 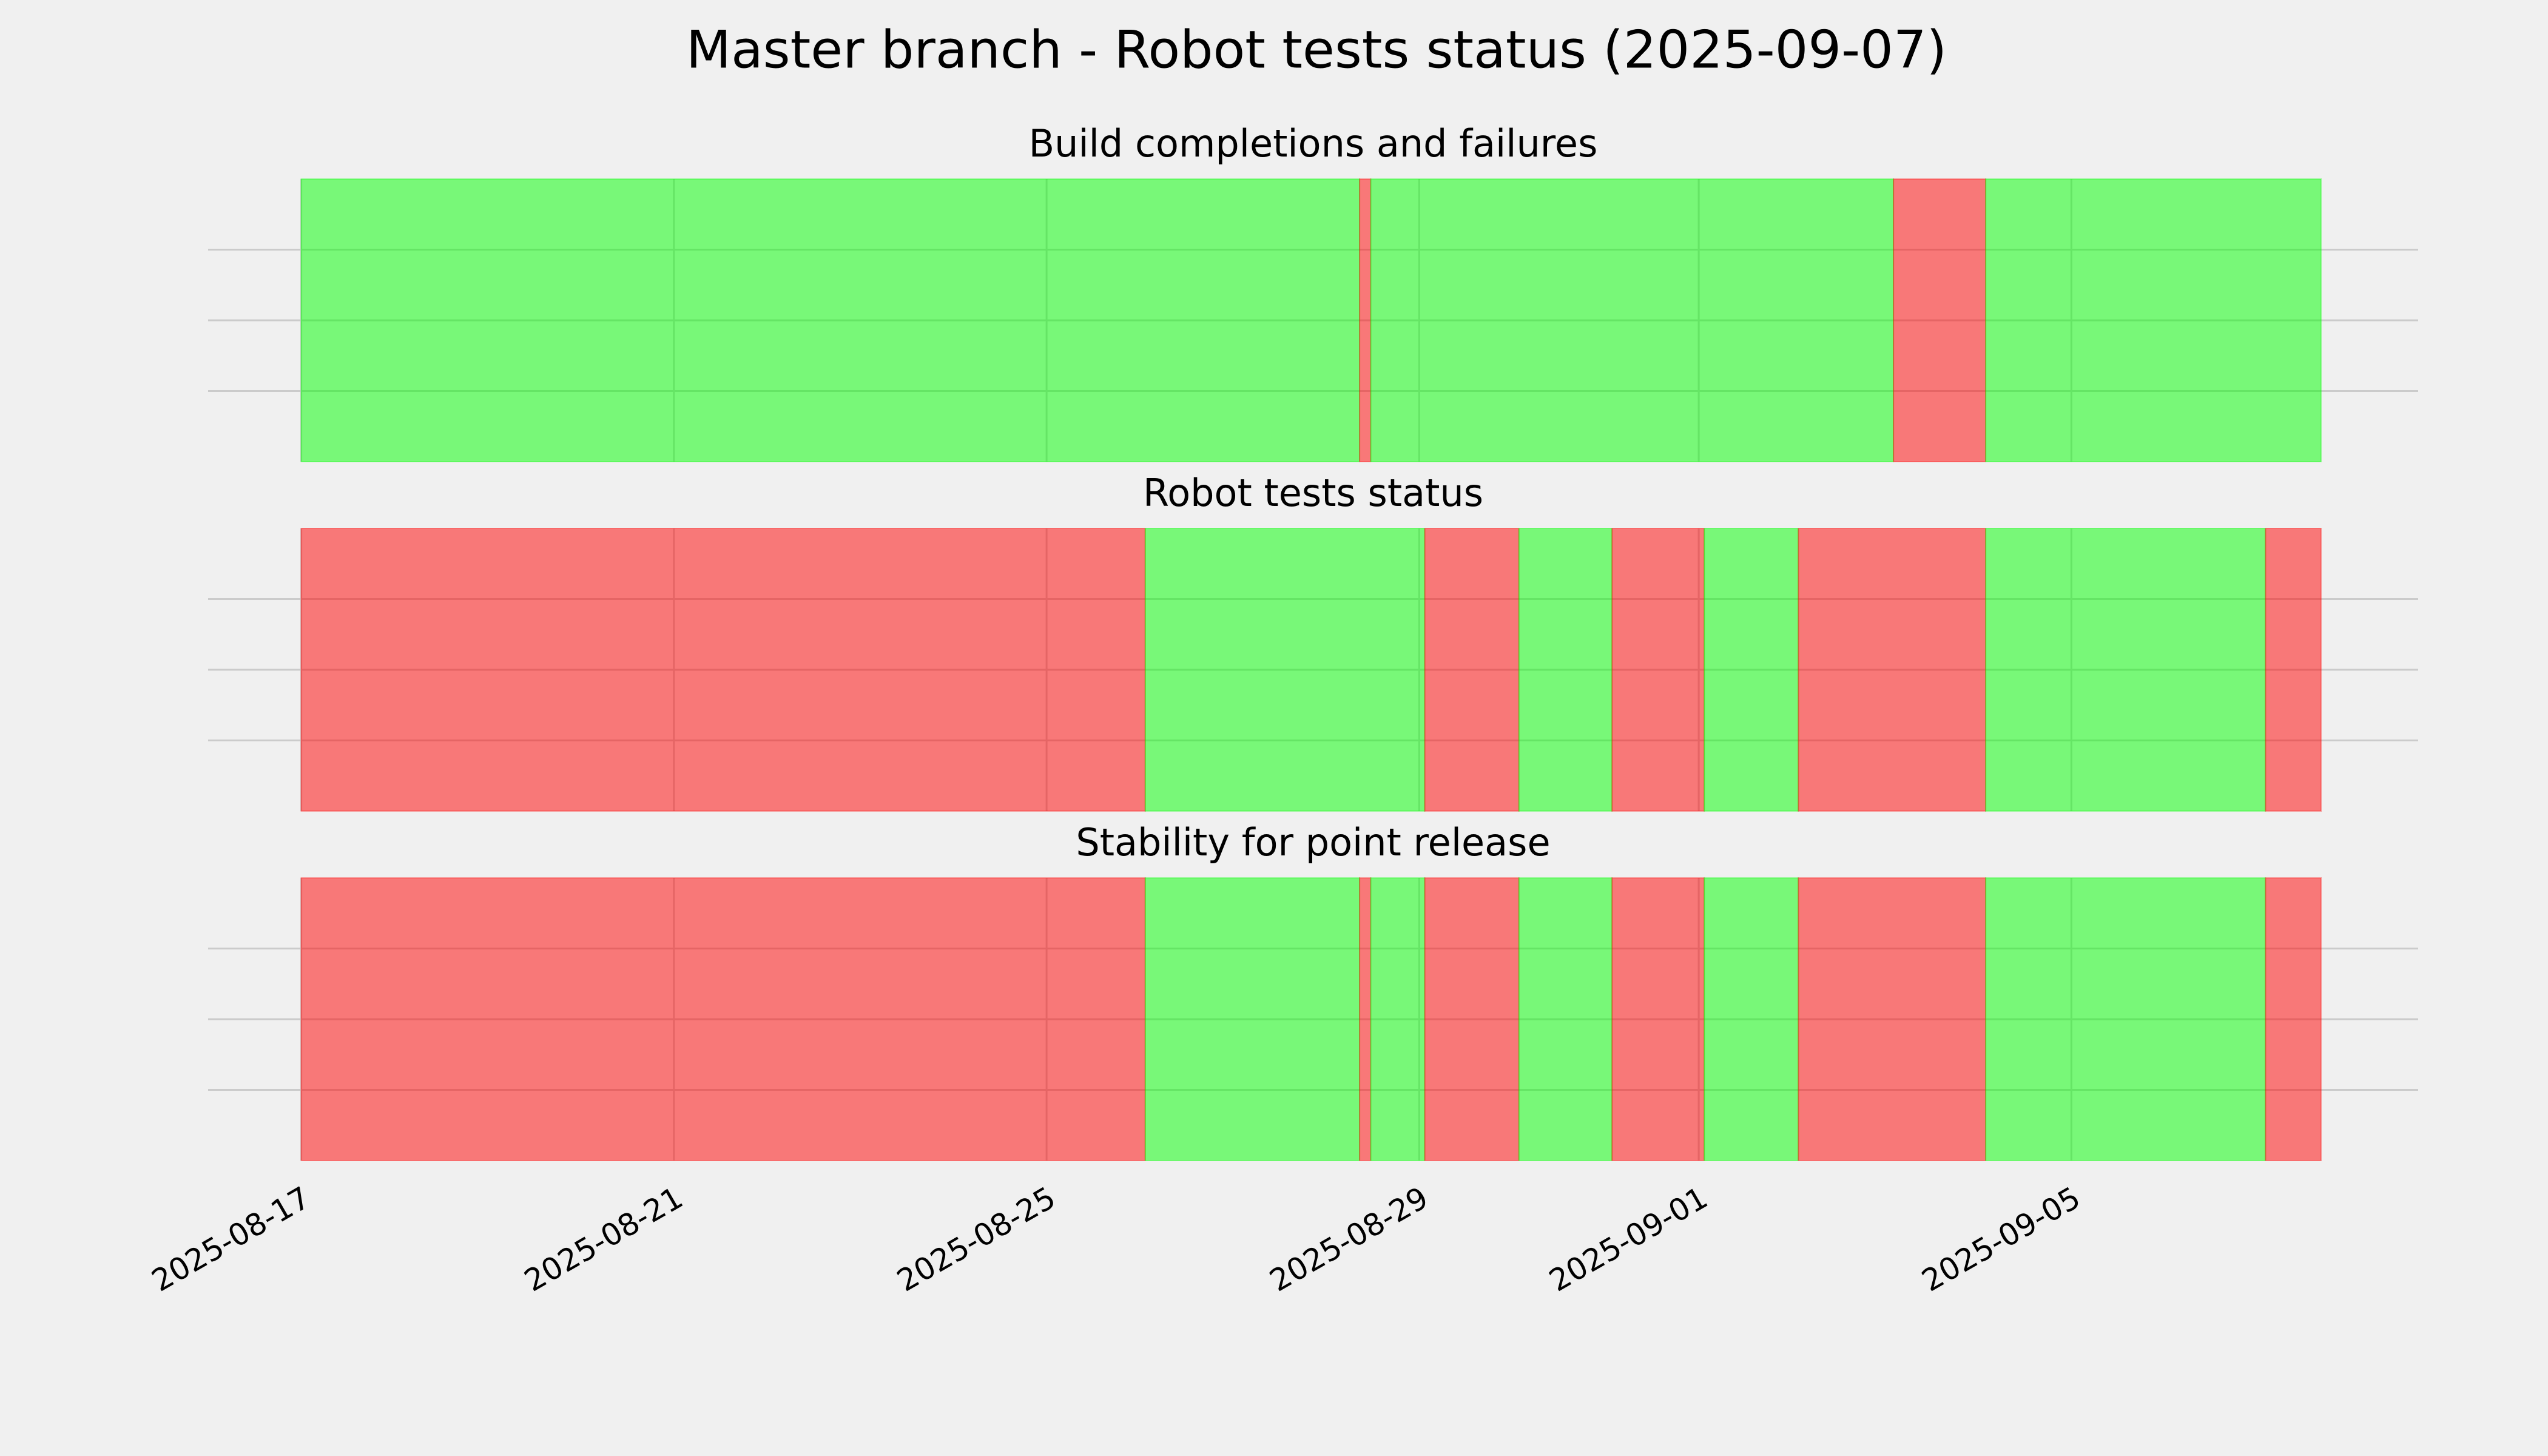 I want to click on panel-title: Build completions and failures, so click(x=1313, y=143).